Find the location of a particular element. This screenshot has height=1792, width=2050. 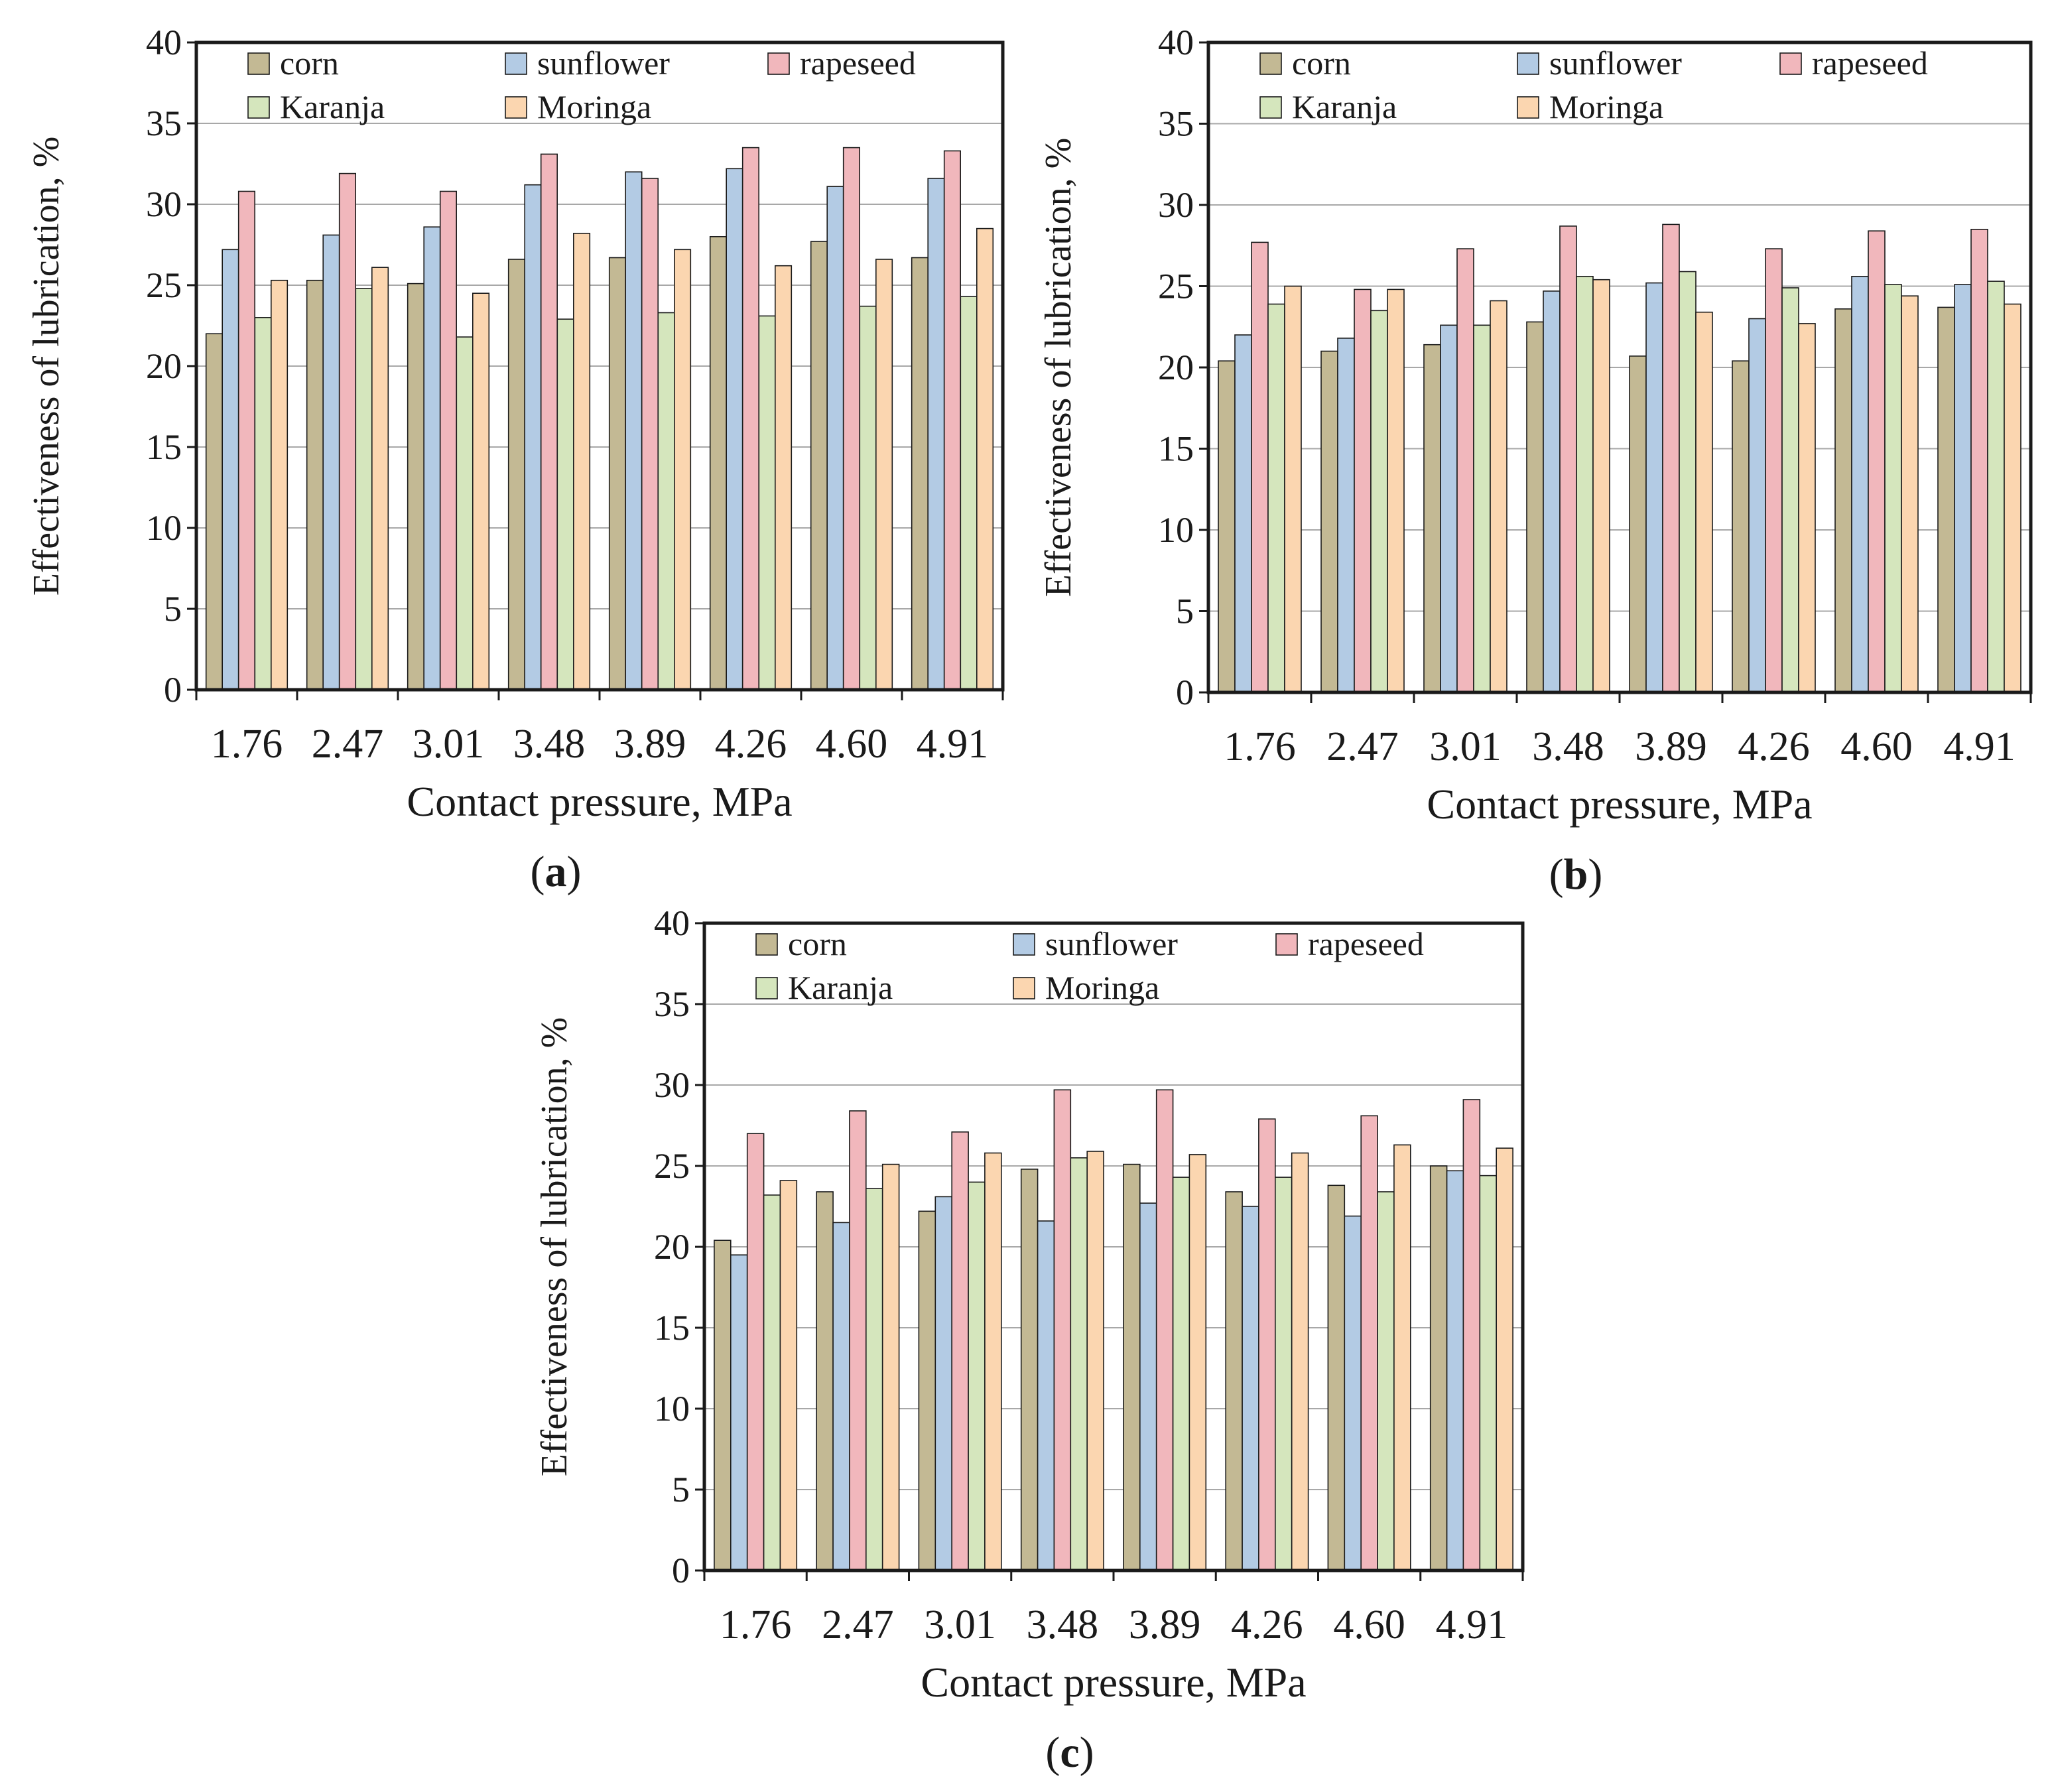

panel-label-letter: c is located at coordinates (1069, 1752).